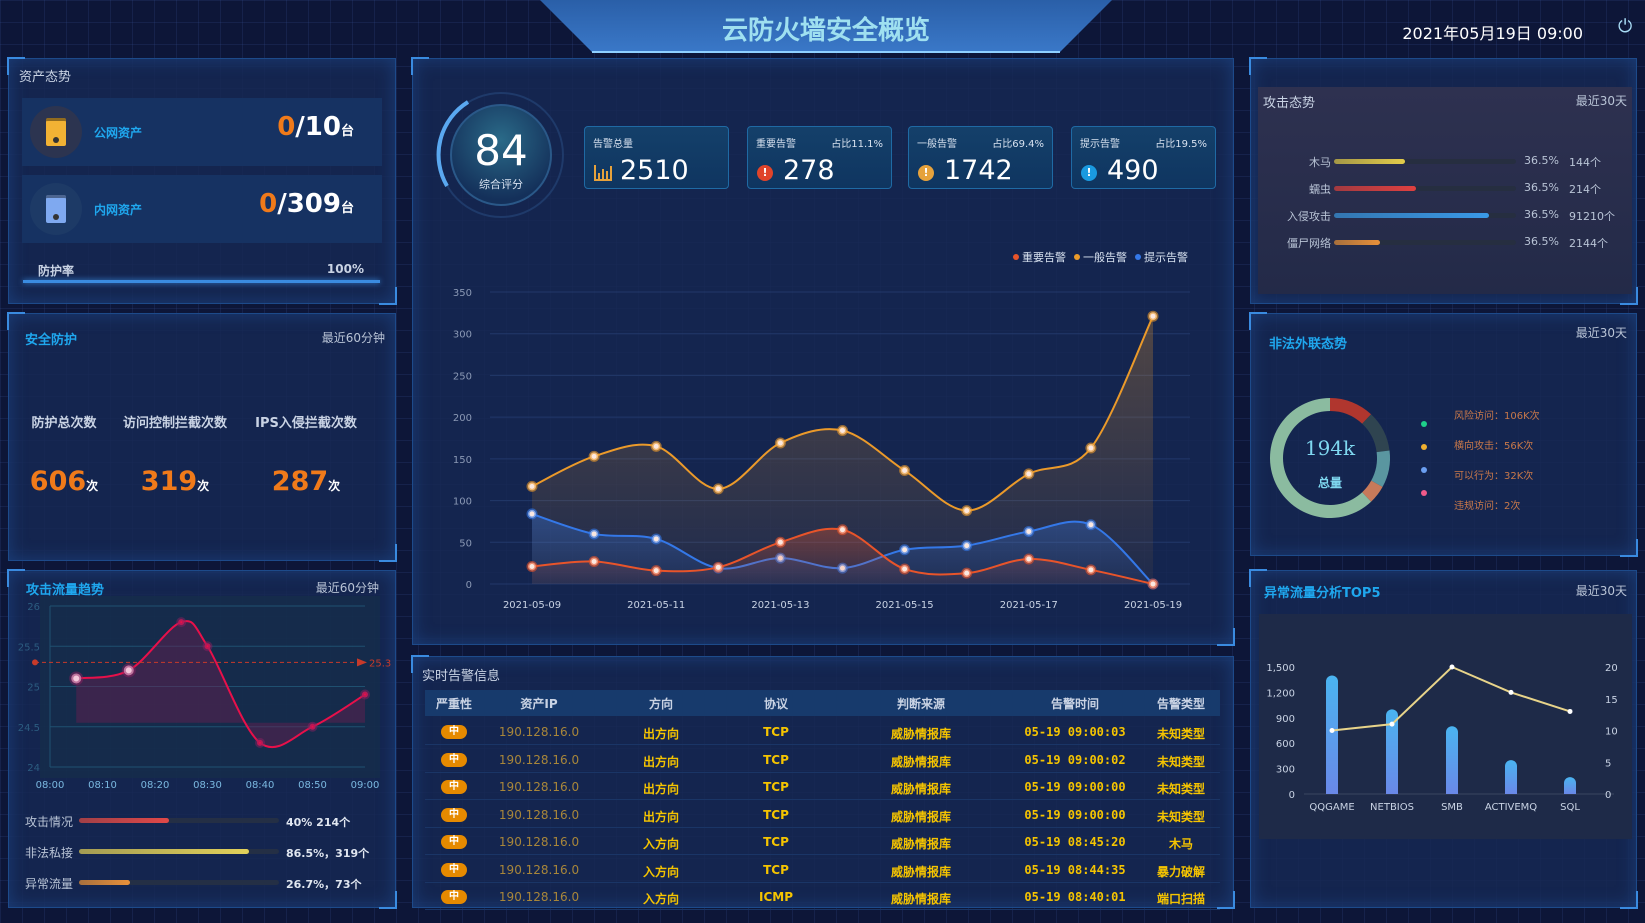 Image resolution: width=1645 pixels, height=923 pixels. Describe the element at coordinates (124, 820) in the screenshot. I see `traffic-bar-fill` at that location.